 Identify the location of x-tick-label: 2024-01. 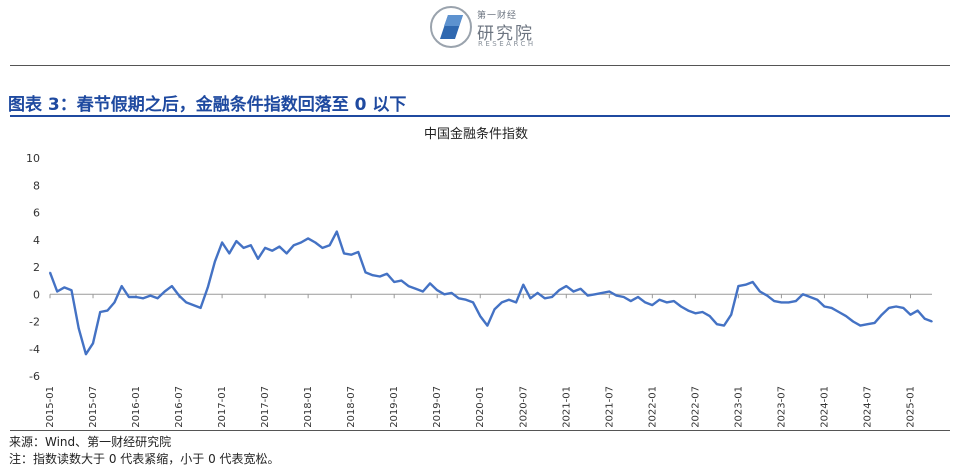
(824, 407).